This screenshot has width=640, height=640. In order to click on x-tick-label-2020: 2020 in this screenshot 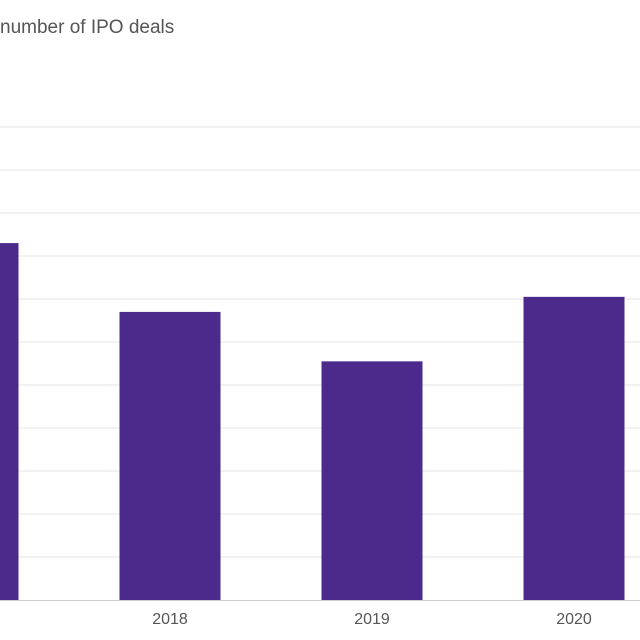, I will do `click(574, 619)`.